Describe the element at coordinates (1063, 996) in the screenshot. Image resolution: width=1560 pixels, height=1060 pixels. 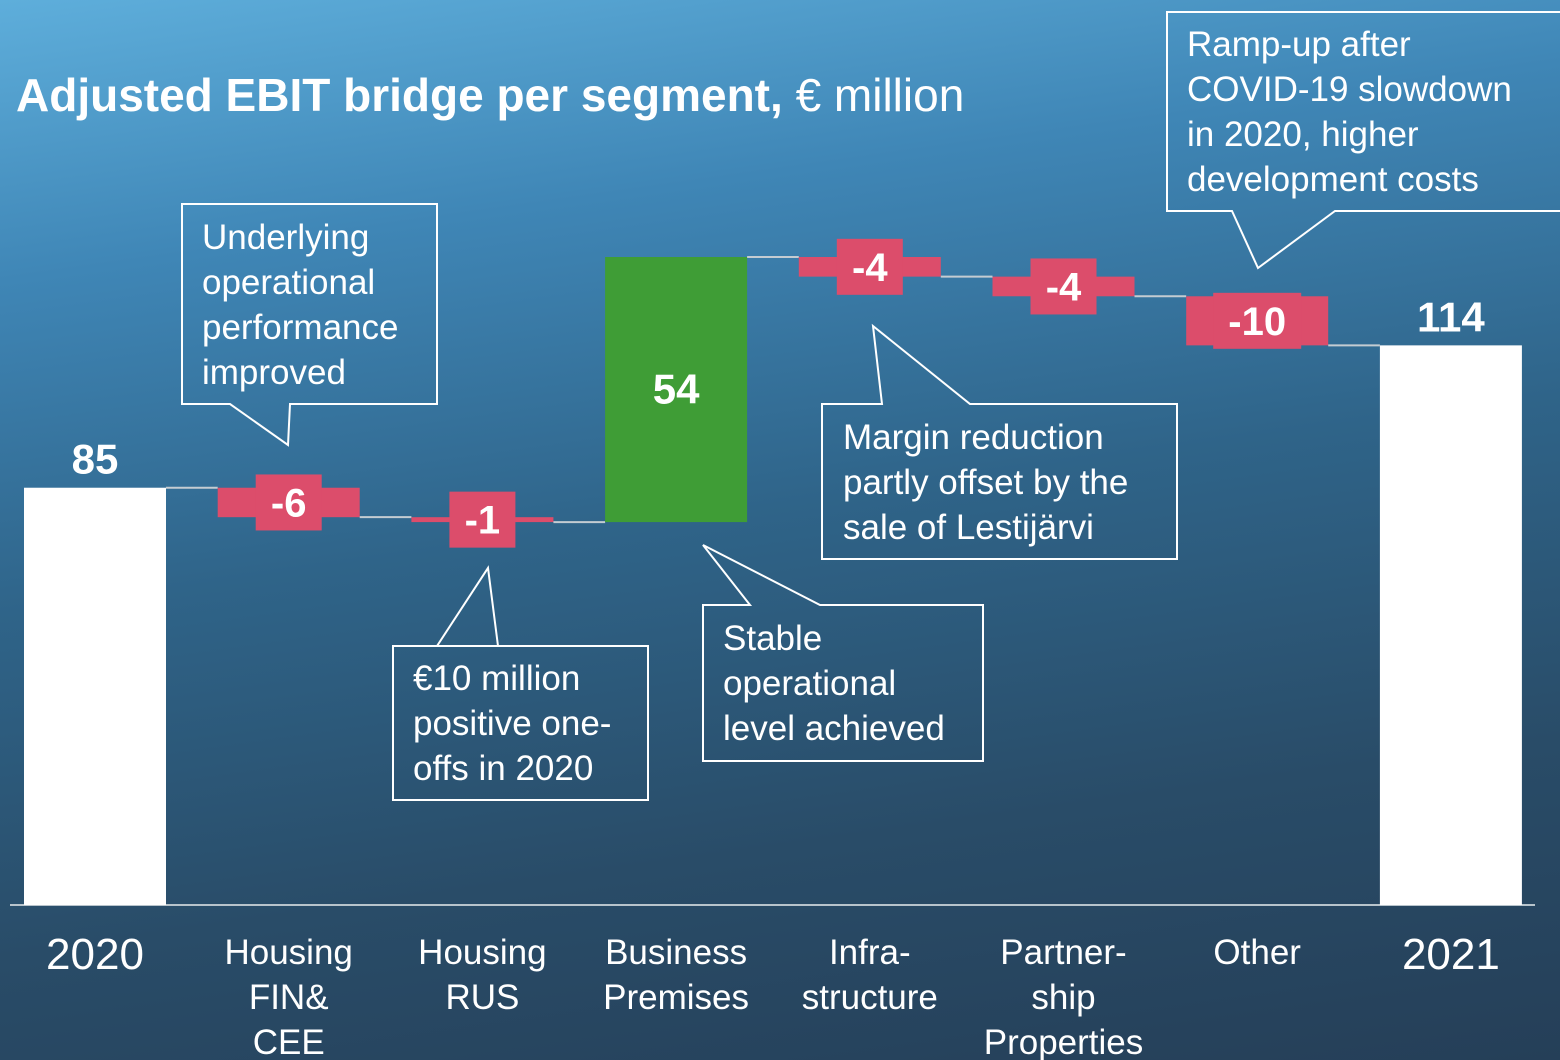
I see `x-tick-label: Partner- ship Properties` at that location.